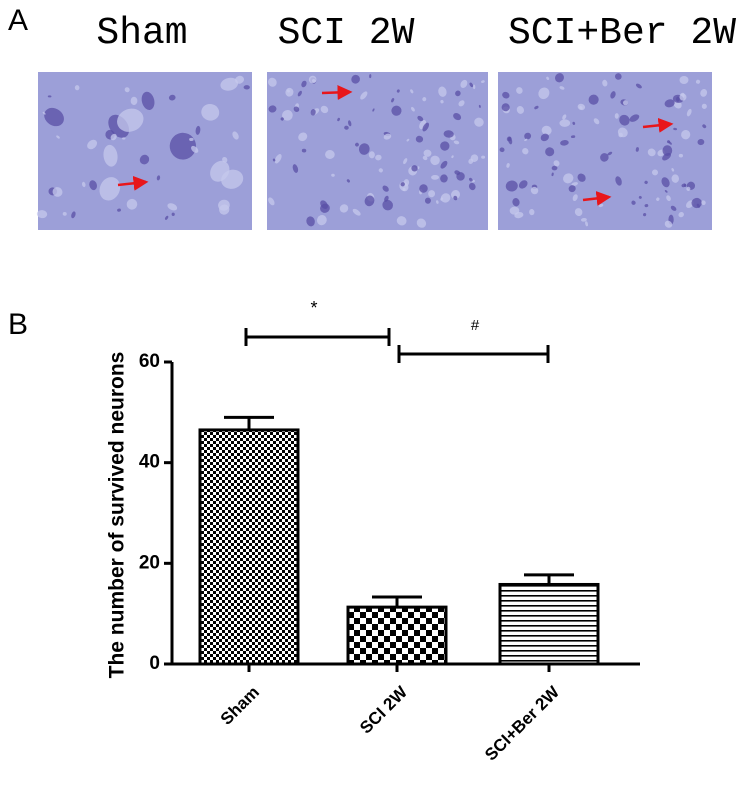 This screenshot has width=740, height=791. I want to click on y-axis-label: The number of survived neurons, so click(117, 515).